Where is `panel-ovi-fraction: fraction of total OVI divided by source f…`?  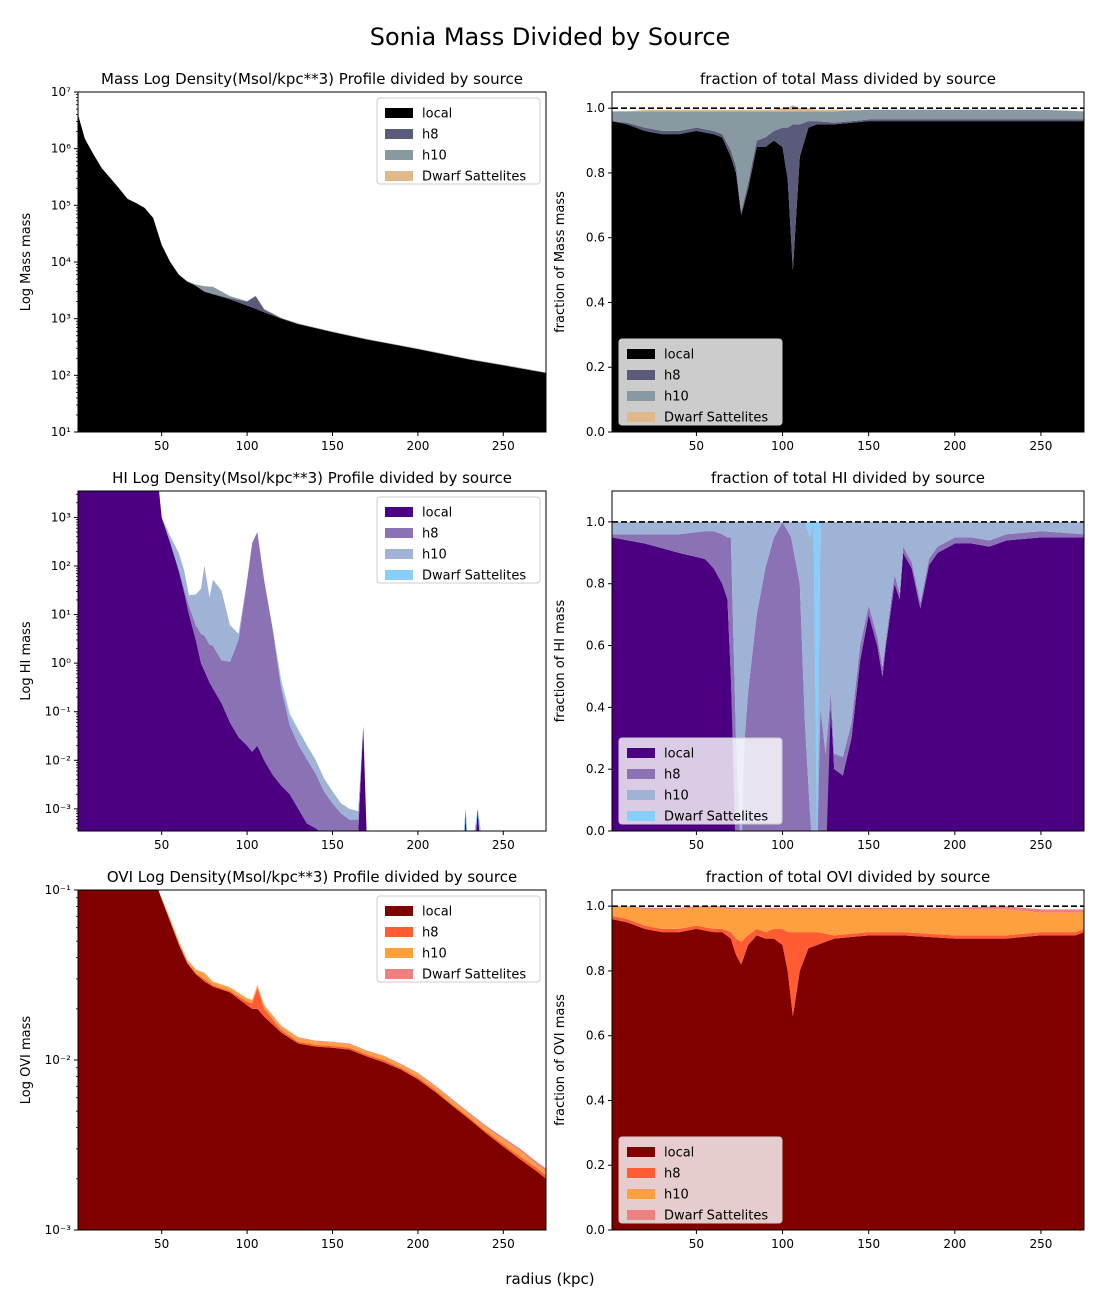
panel-ovi-fraction: fraction of total OVI divided by source f… is located at coordinates (819, 1059).